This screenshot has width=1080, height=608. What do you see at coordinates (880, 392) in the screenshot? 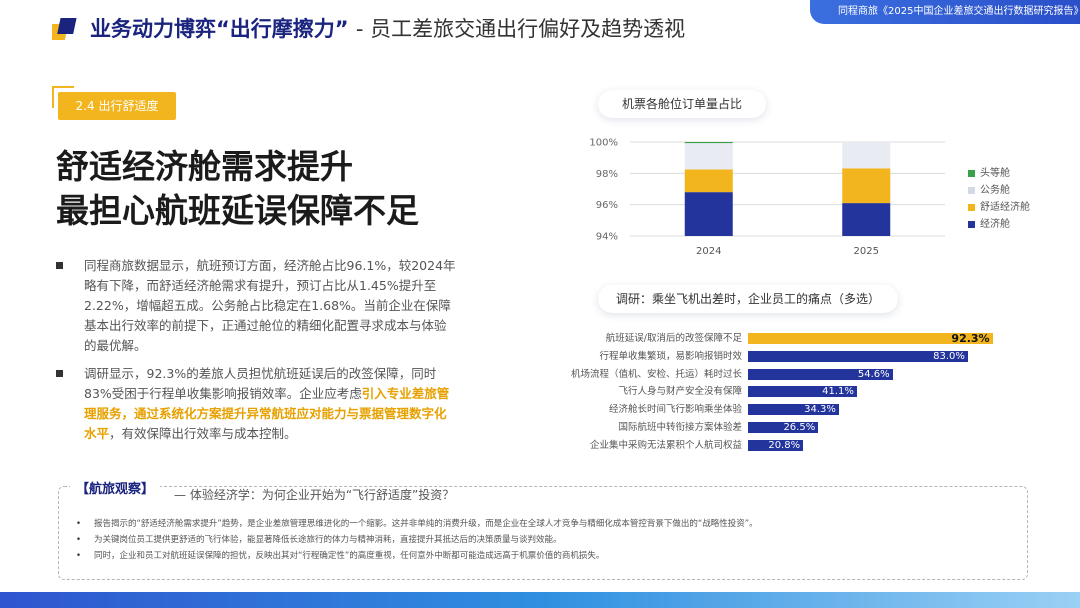
I see `bar-track: 41.1%` at bounding box center [880, 392].